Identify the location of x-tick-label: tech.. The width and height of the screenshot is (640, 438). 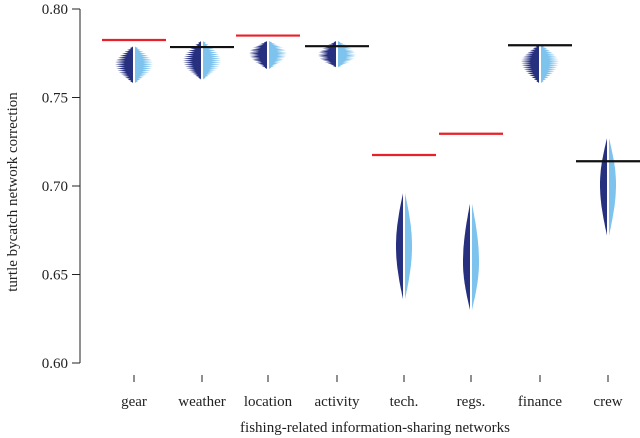
(404, 402).